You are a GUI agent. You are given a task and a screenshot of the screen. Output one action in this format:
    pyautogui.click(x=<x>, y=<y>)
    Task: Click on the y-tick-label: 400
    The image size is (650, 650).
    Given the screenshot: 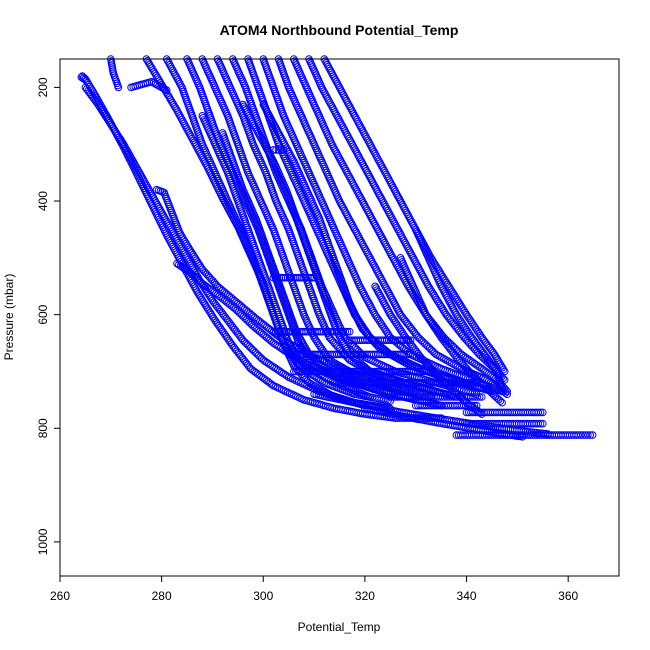 What is the action you would take?
    pyautogui.click(x=43, y=201)
    